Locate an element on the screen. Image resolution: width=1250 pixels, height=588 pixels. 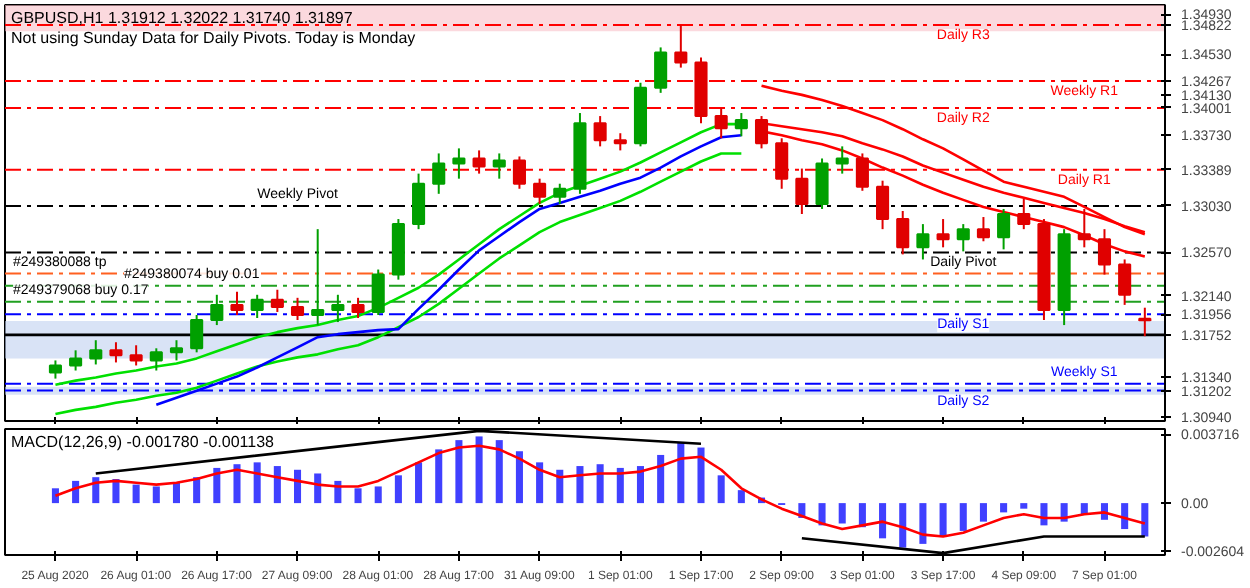
text: Not using Sunday Data for Daily Pivots. Today is Monday is located at coordinates (213, 38).